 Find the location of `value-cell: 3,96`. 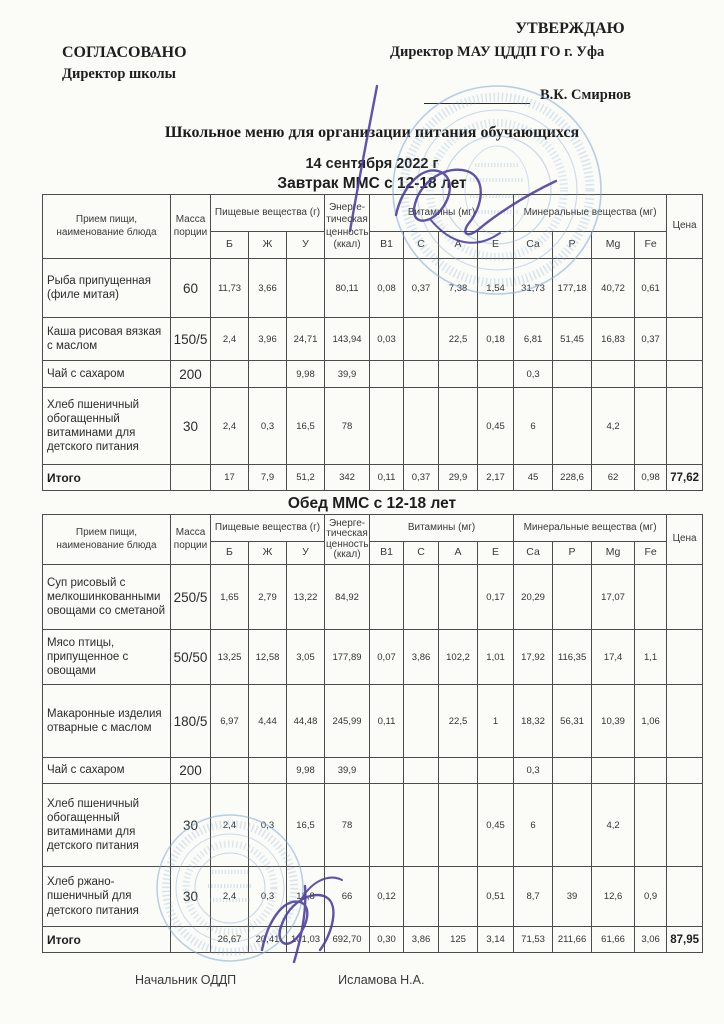

value-cell: 3,96 is located at coordinates (267, 339).